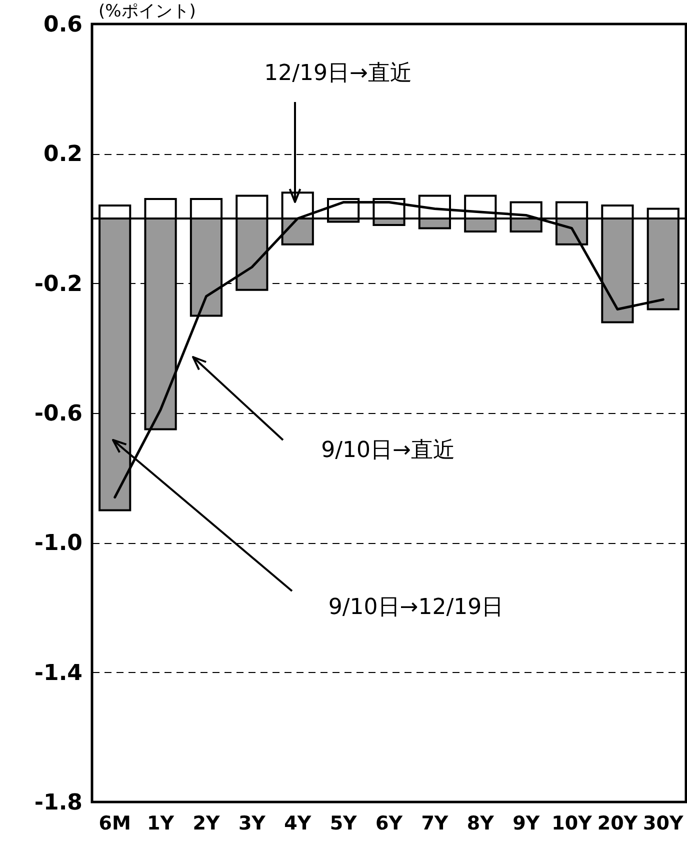 Image resolution: width=687 pixels, height=843 pixels. What do you see at coordinates (58, 414) in the screenshot?
I see `y-tick-label: -0.6` at bounding box center [58, 414].